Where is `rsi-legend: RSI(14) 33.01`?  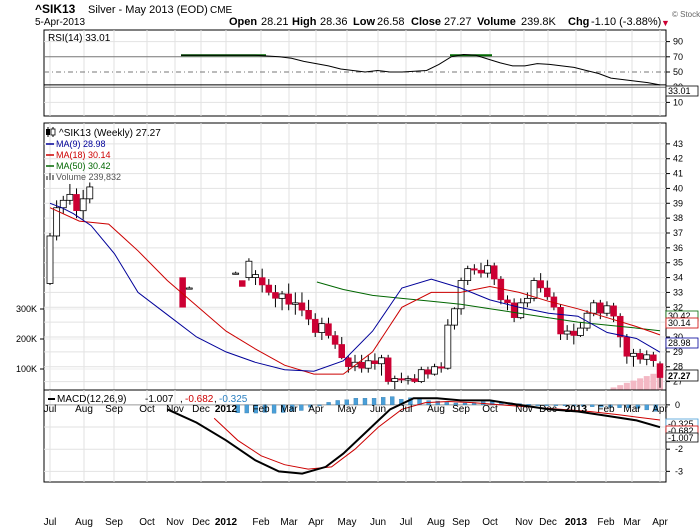 rsi-legend: RSI(14) 33.01 is located at coordinates (79, 38).